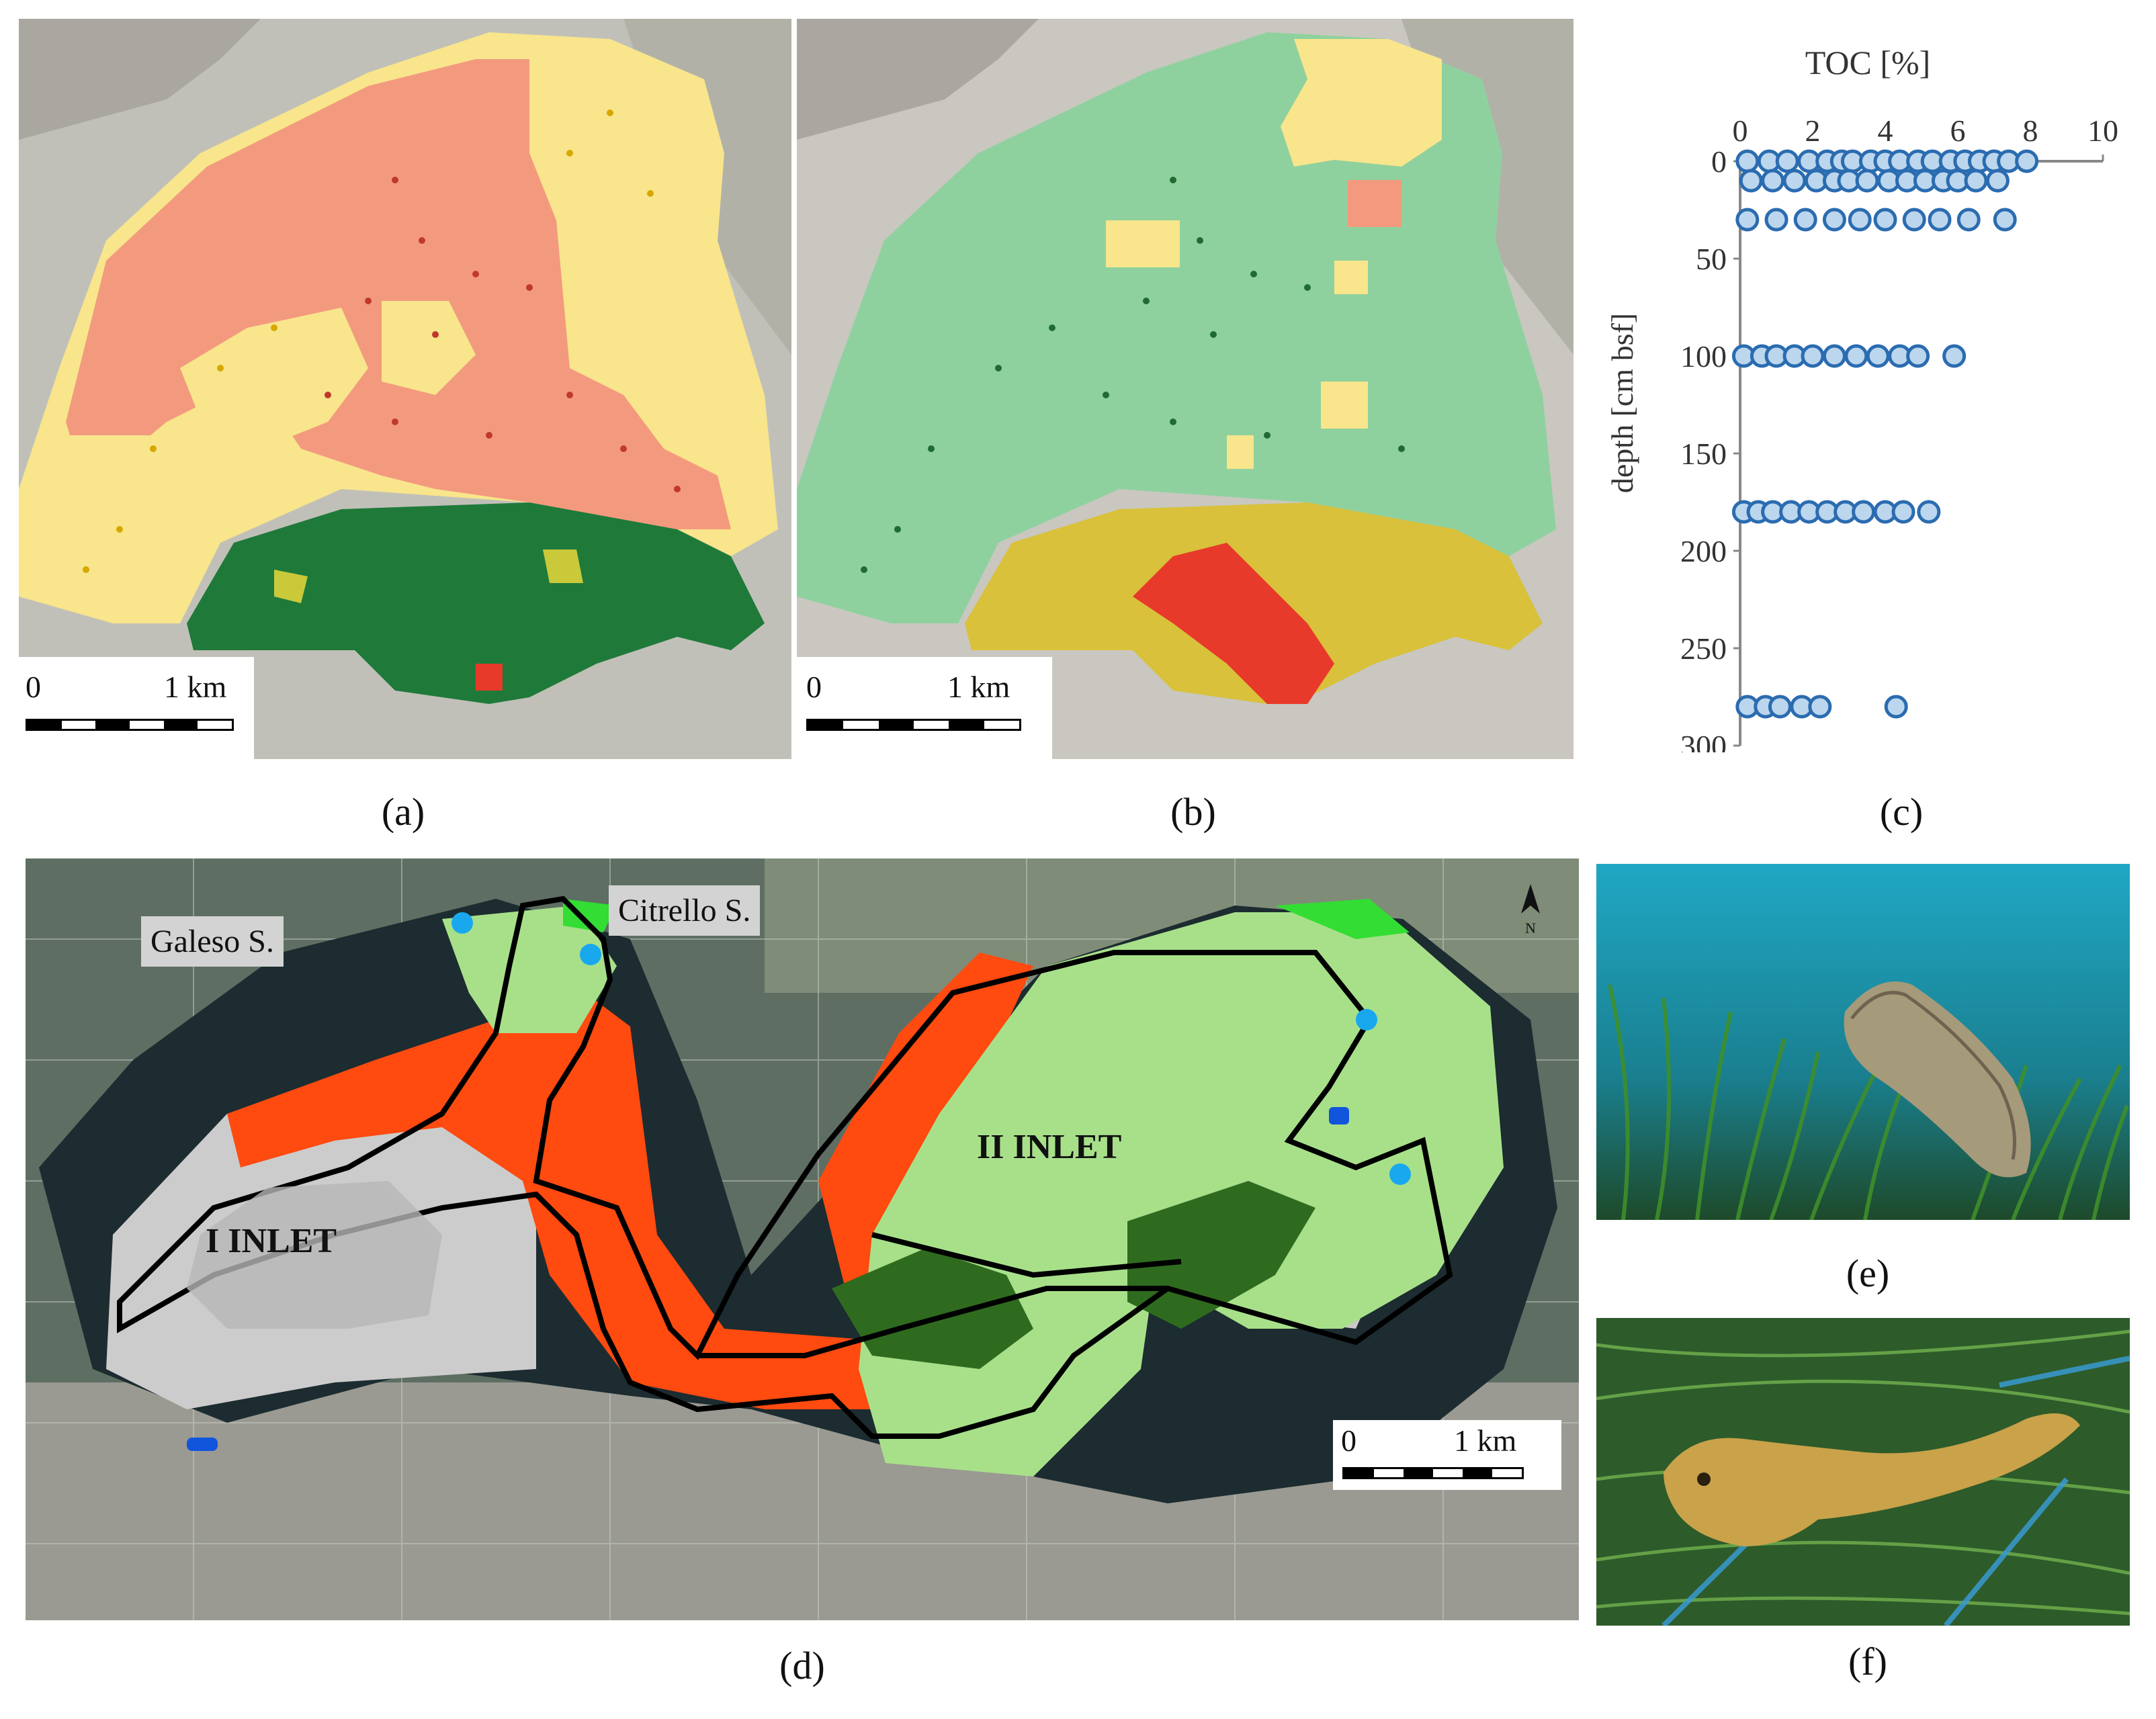 The width and height of the screenshot is (2156, 1719). What do you see at coordinates (1447, 1455) in the screenshot?
I see `scale-bar-d: 0 1 km` at bounding box center [1447, 1455].